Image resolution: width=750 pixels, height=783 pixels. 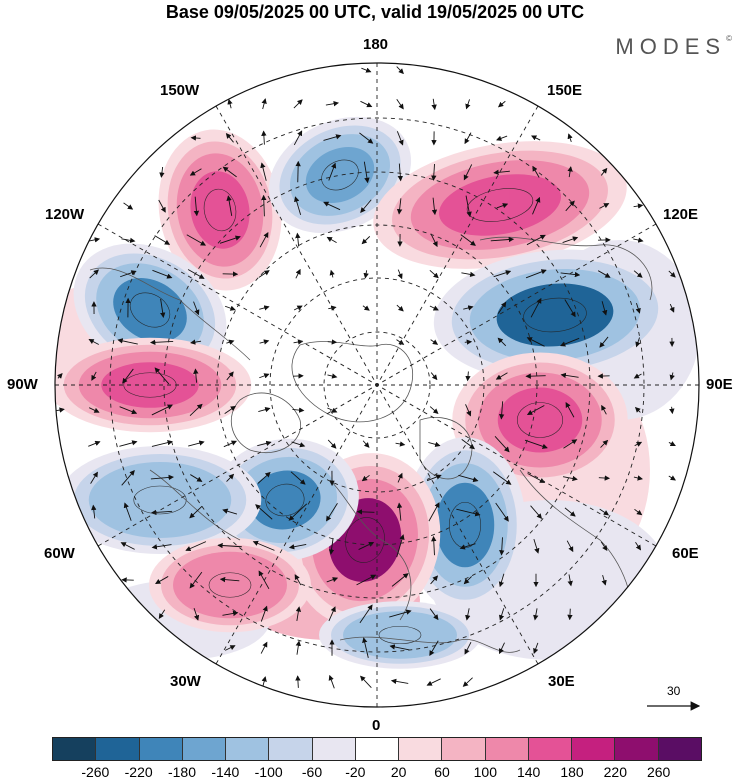 What do you see at coordinates (376, 725) in the screenshot?
I see `lon-label-0: 0` at bounding box center [376, 725].